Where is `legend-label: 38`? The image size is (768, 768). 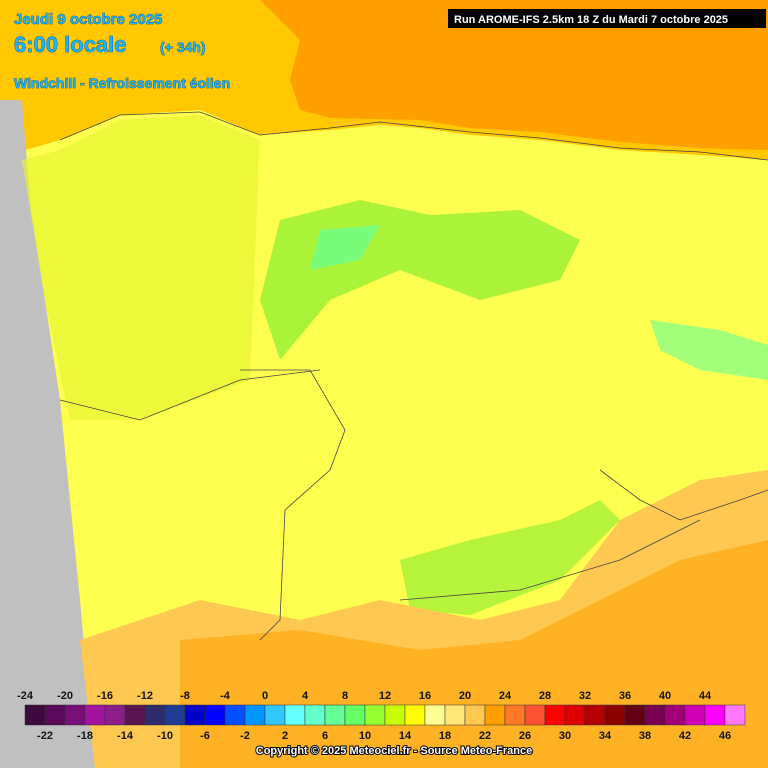
legend-label: 38 is located at coordinates (645, 736).